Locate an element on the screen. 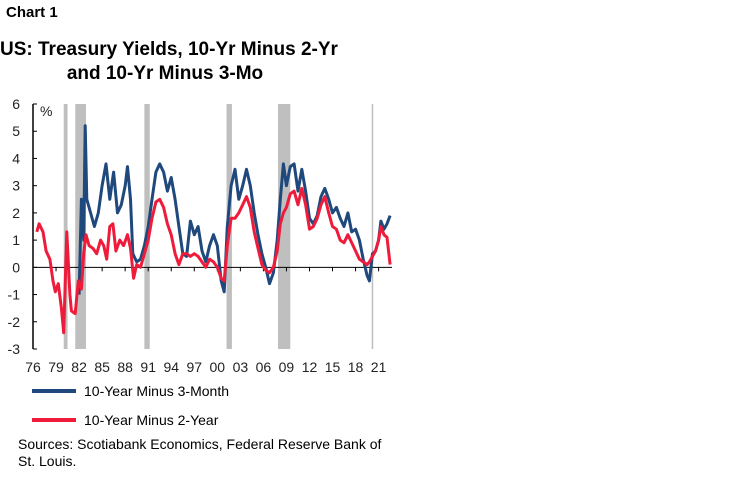 The width and height of the screenshot is (750, 483). legend-swatch-2y is located at coordinates (54, 420).